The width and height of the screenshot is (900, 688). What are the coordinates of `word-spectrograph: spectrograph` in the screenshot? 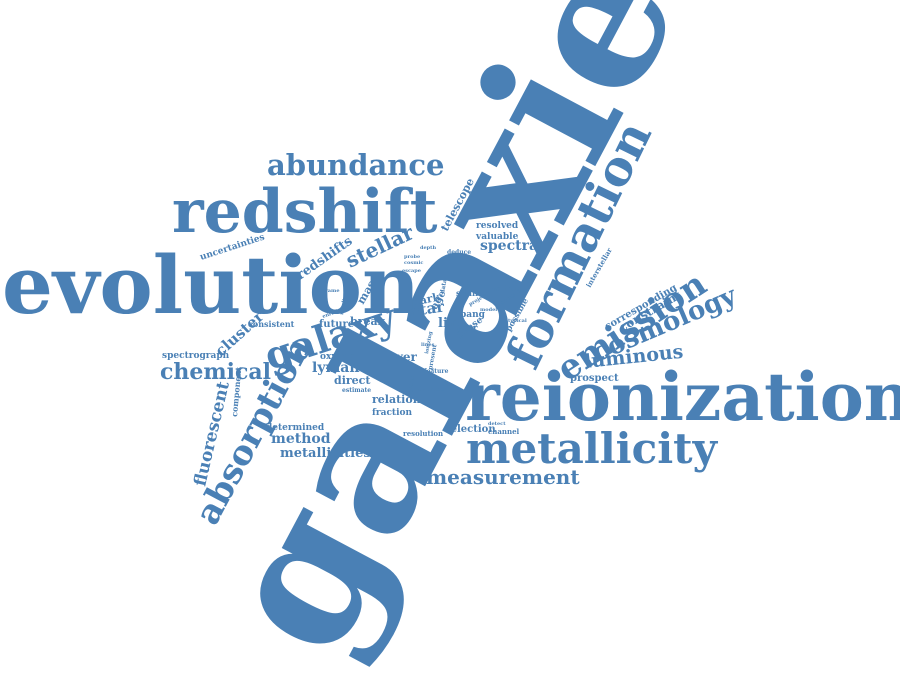 It's located at (196, 356).